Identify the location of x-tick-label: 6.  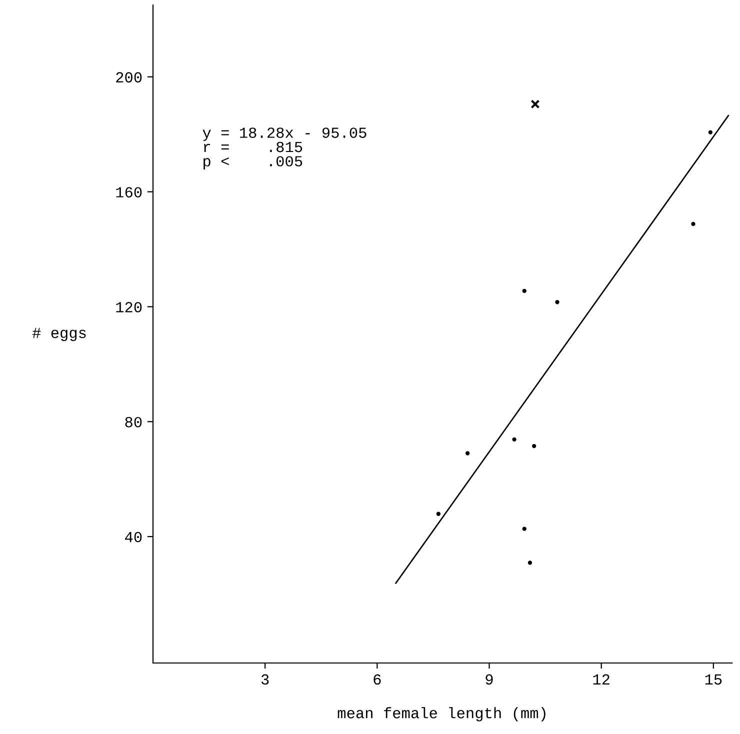
(377, 679).